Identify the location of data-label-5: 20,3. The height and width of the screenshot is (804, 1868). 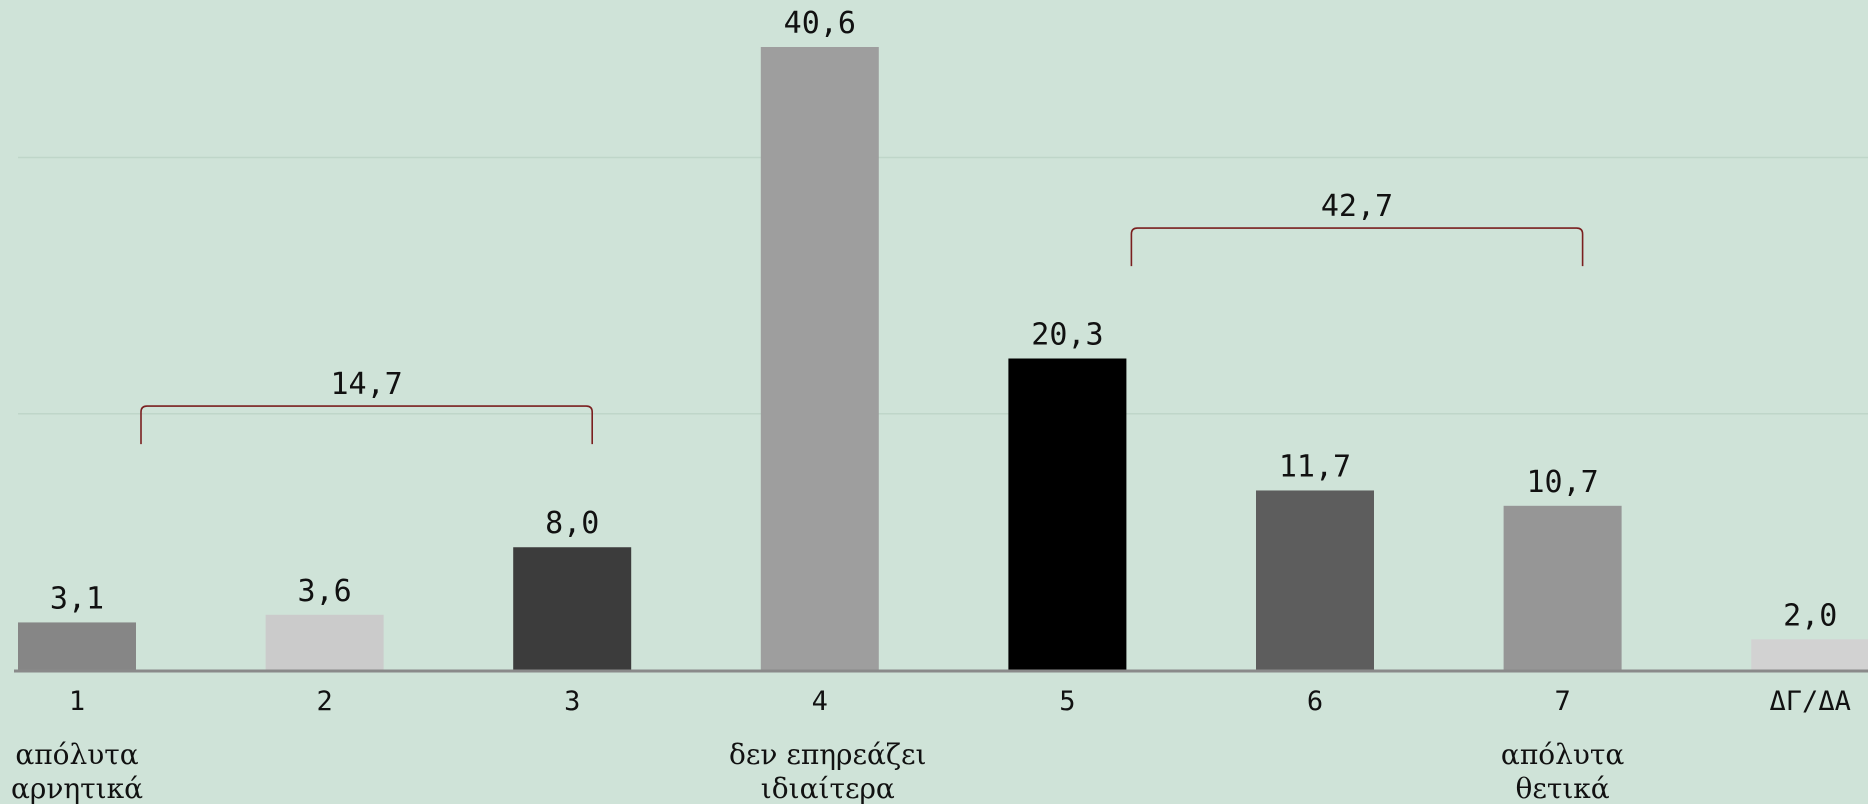
(1067, 335).